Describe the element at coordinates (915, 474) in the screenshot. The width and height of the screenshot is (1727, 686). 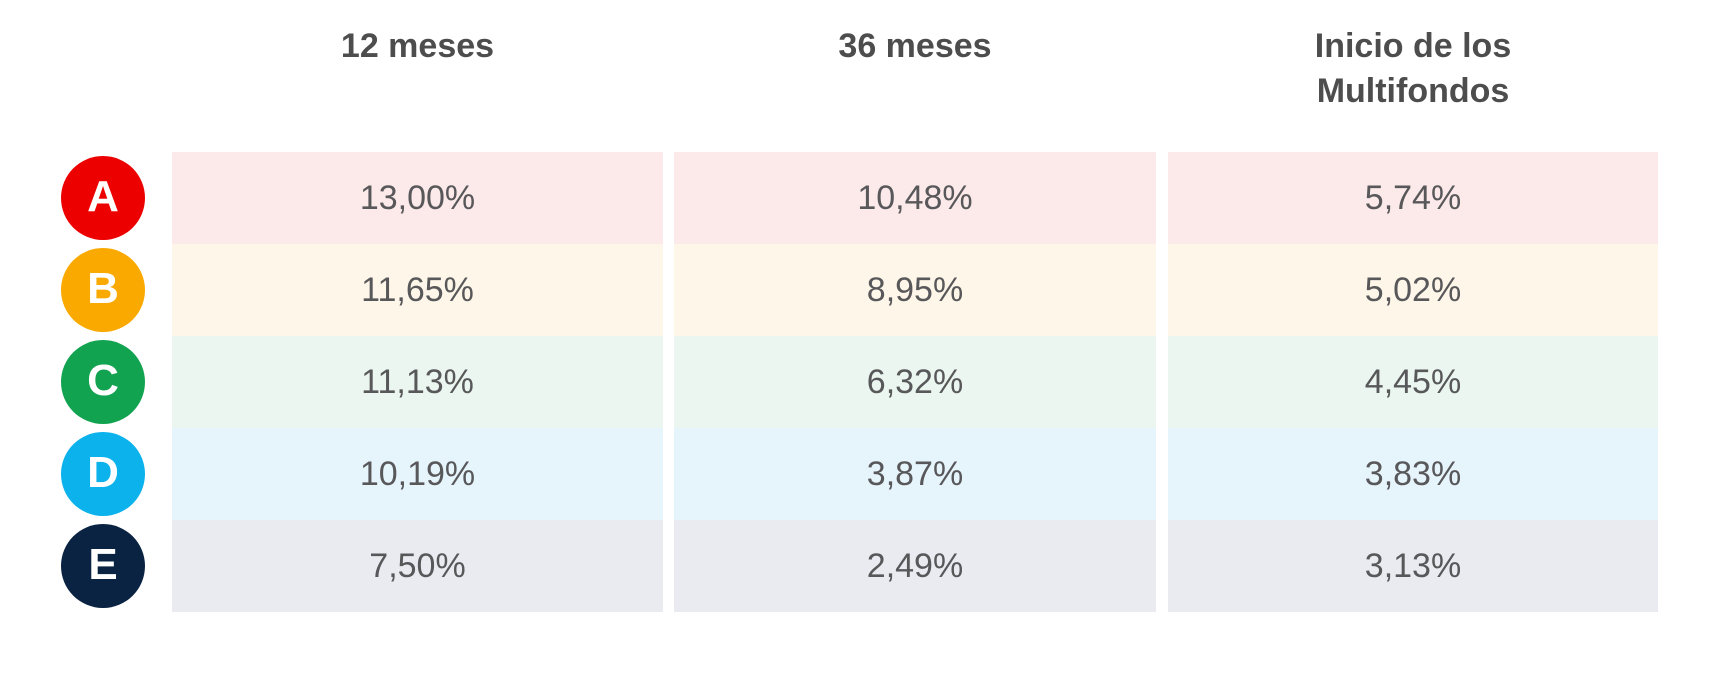
I see `fund-d-36-meses-value: 3,87%` at that location.